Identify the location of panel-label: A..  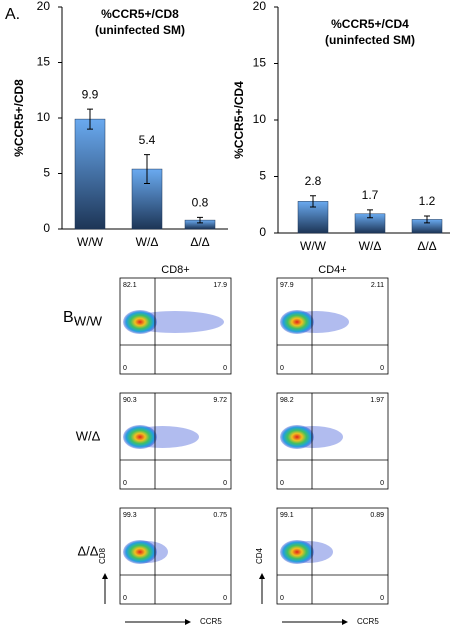
(12, 14).